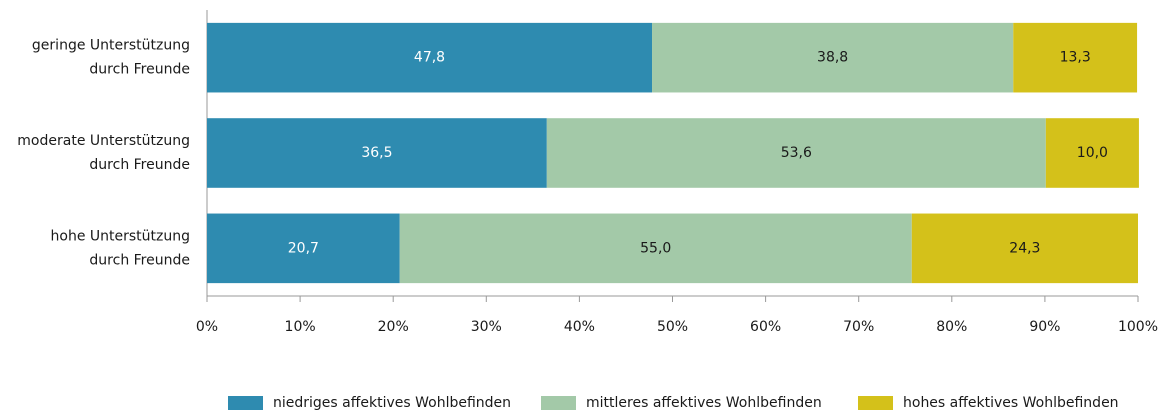  I want to click on x-tick-label: 100%, so click(1138, 327).